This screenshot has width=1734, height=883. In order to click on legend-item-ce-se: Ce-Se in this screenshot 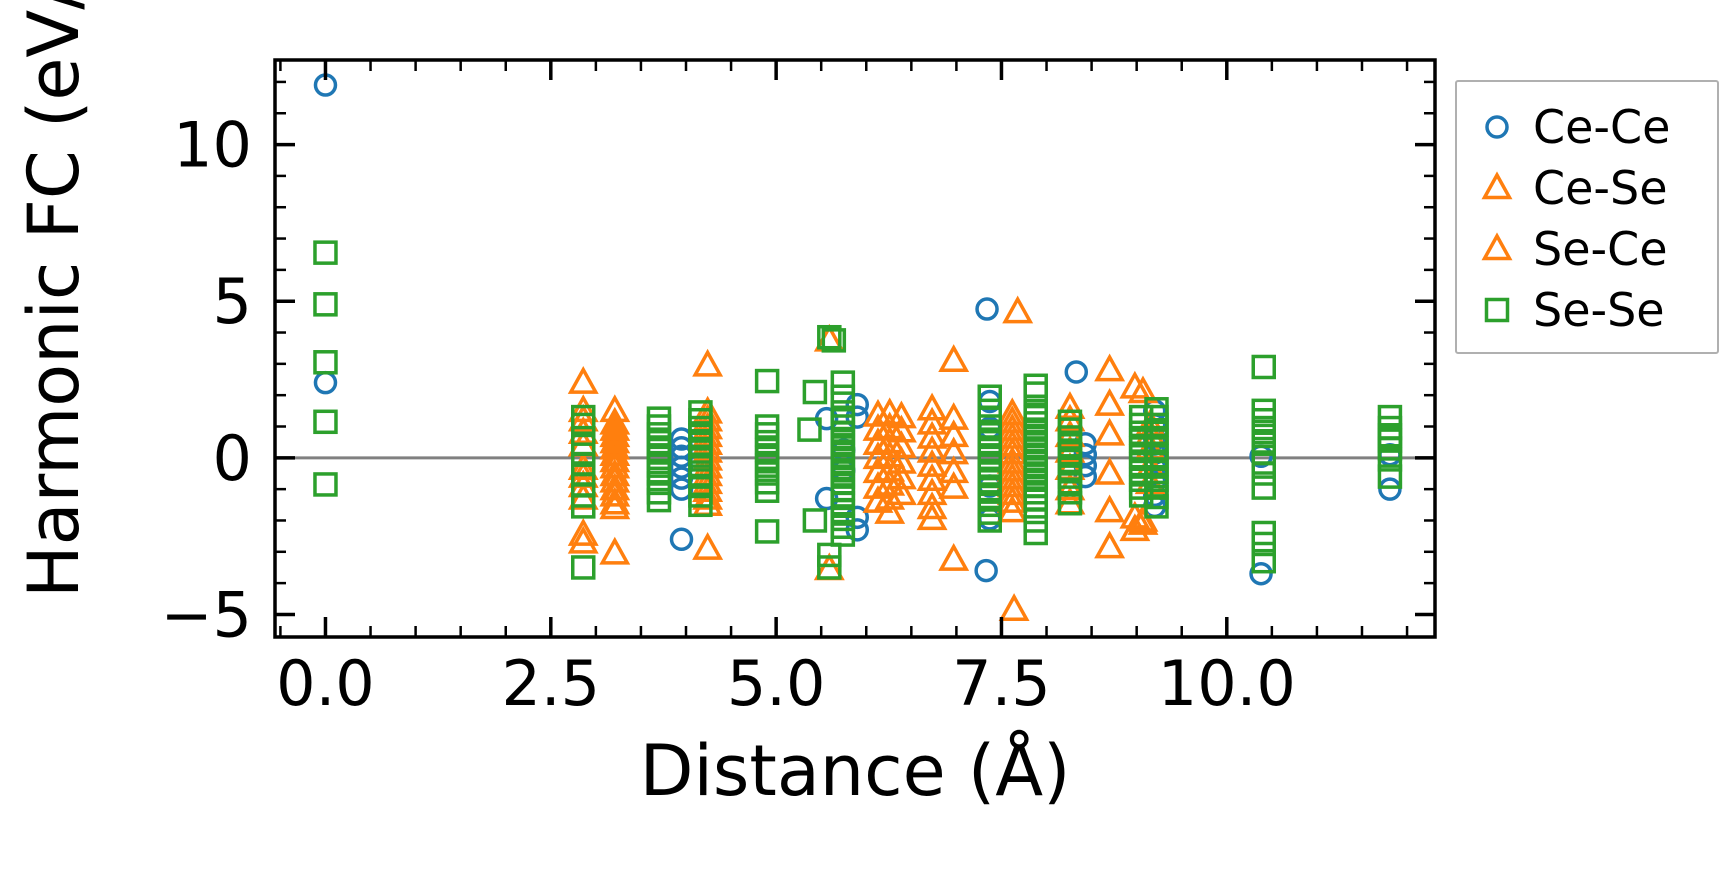, I will do `click(1596, 187)`.